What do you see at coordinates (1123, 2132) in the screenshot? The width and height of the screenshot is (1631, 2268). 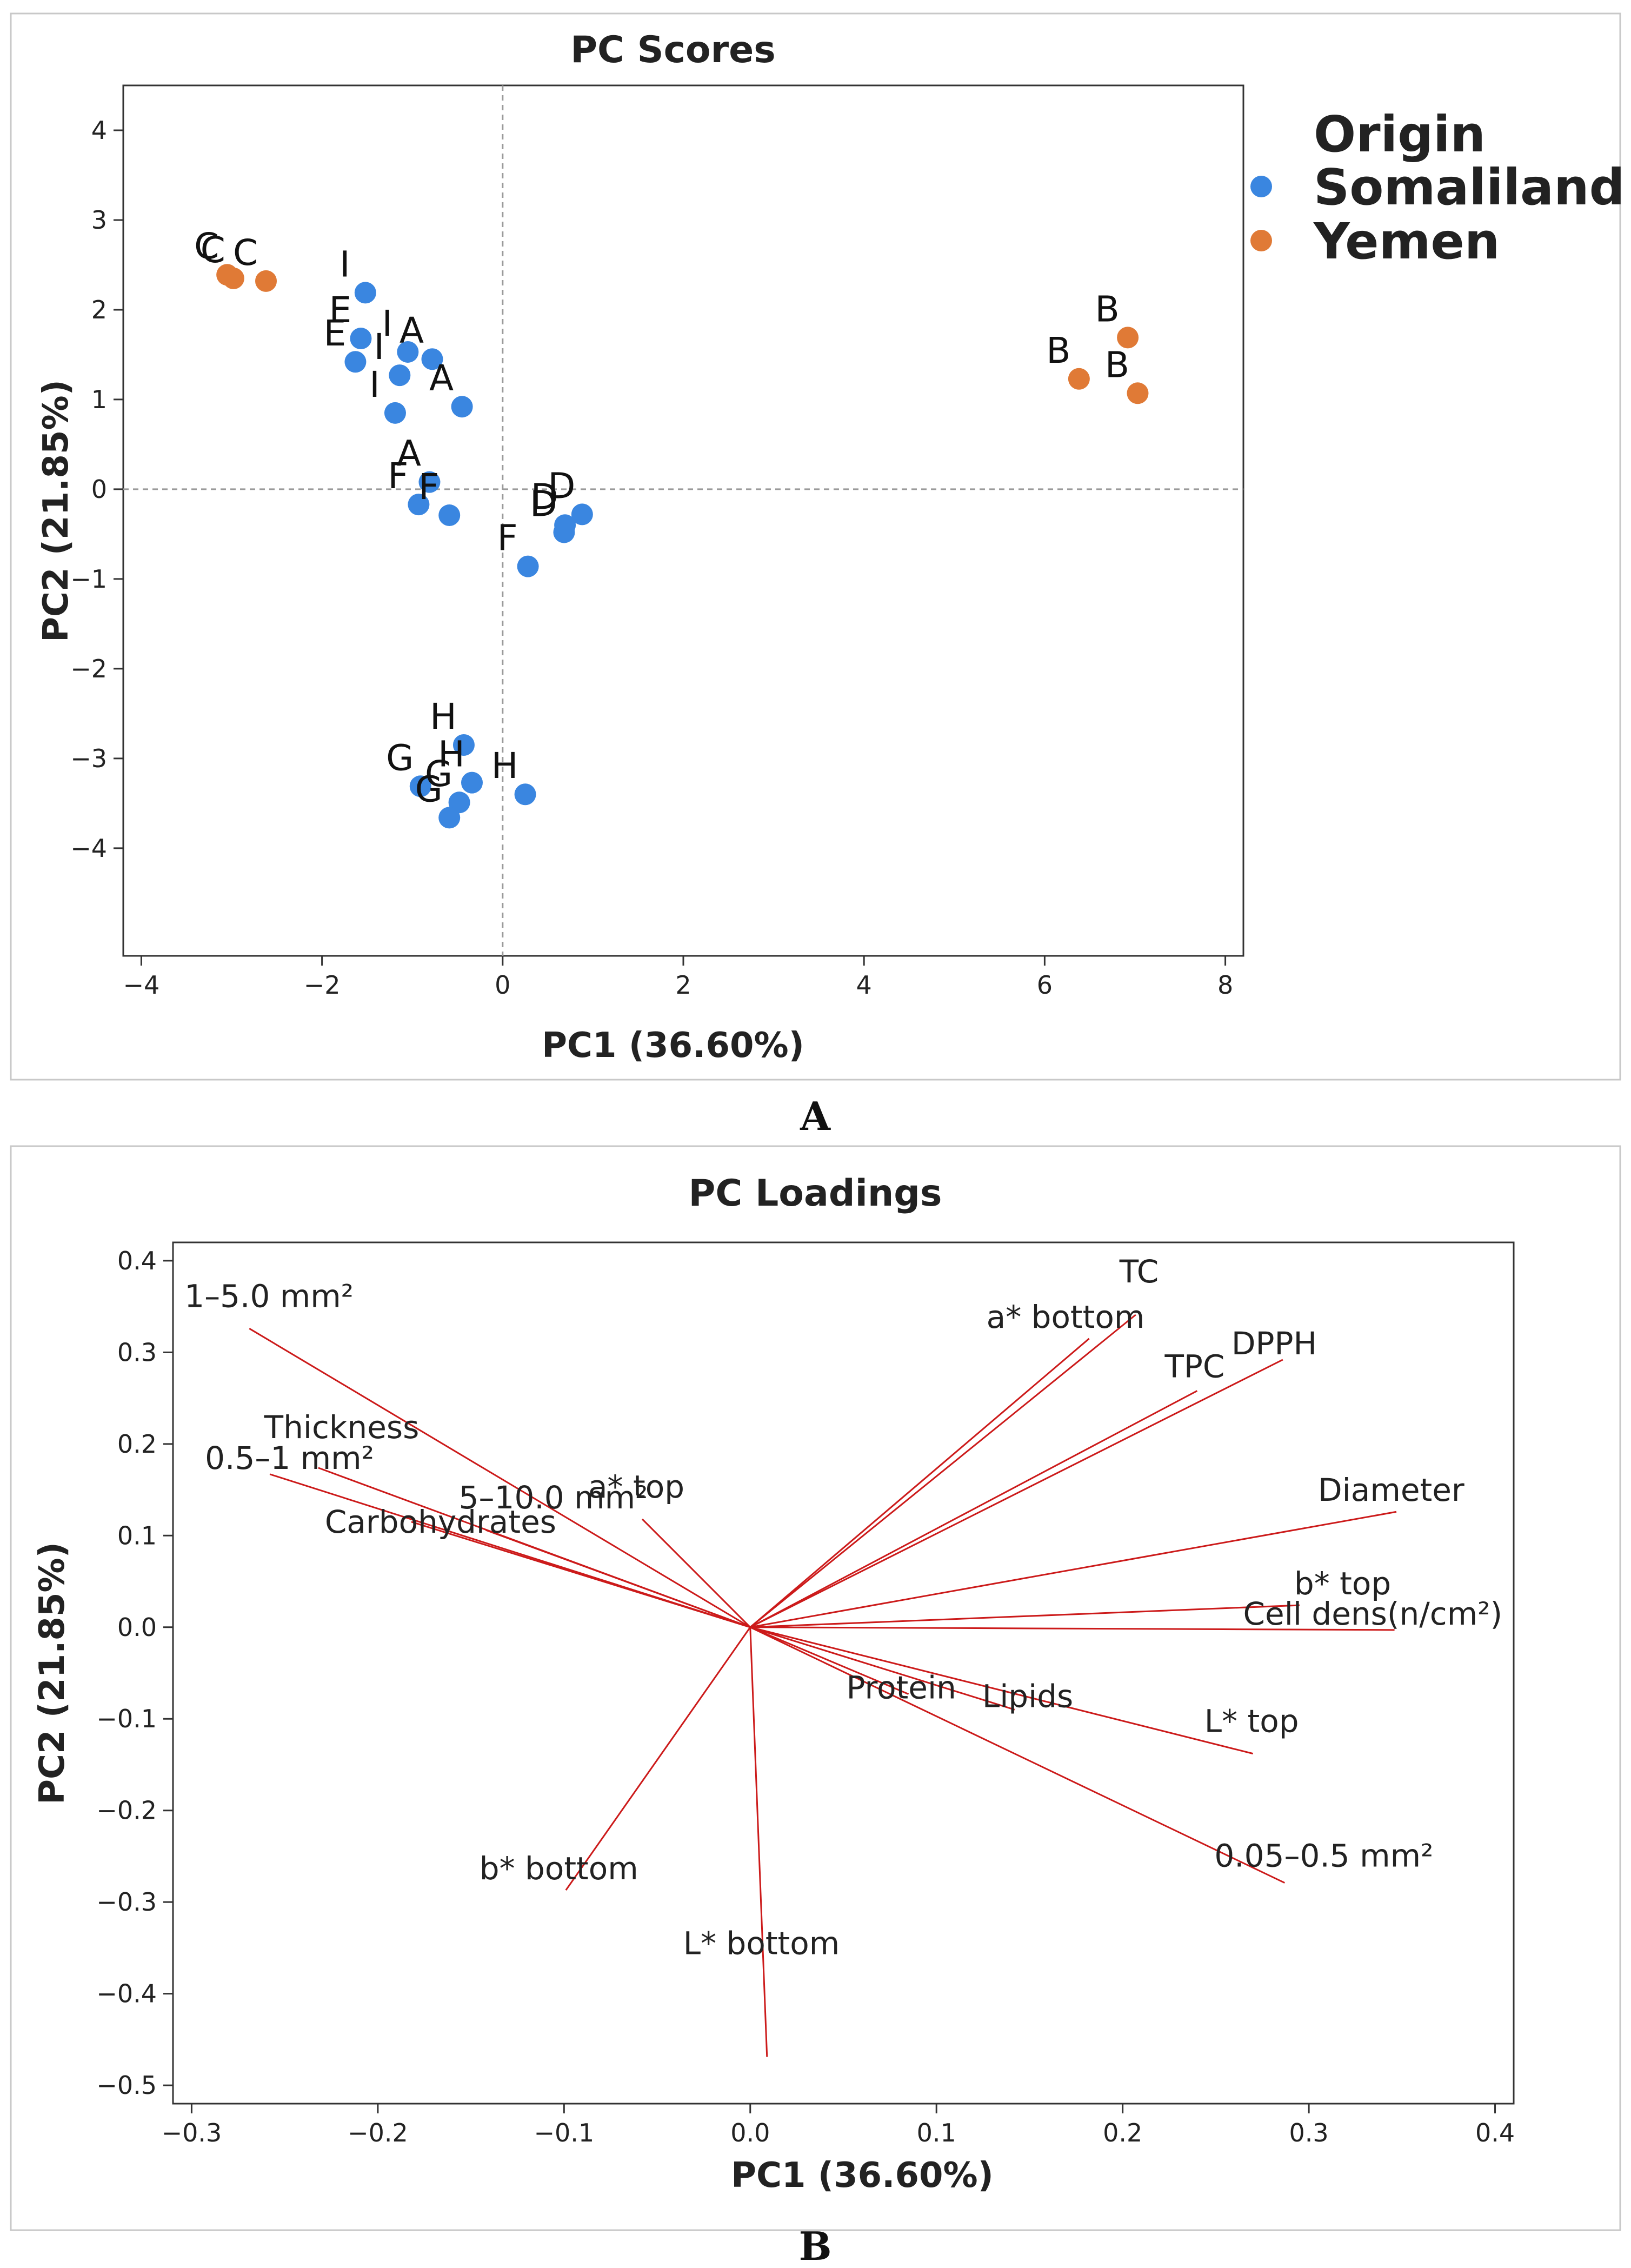 I see `loadings-xtick-label: 0.2` at bounding box center [1123, 2132].